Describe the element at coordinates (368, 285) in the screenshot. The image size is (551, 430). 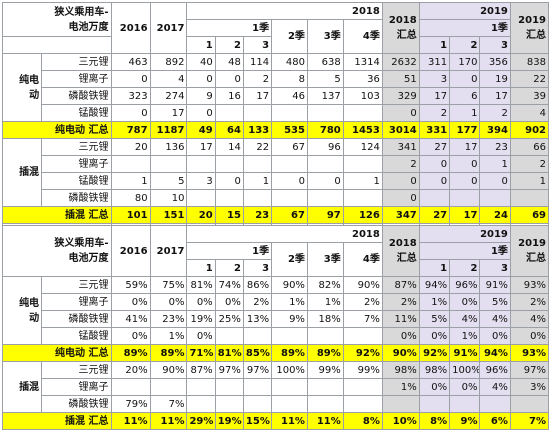
I see `cell-value: 90%` at that location.